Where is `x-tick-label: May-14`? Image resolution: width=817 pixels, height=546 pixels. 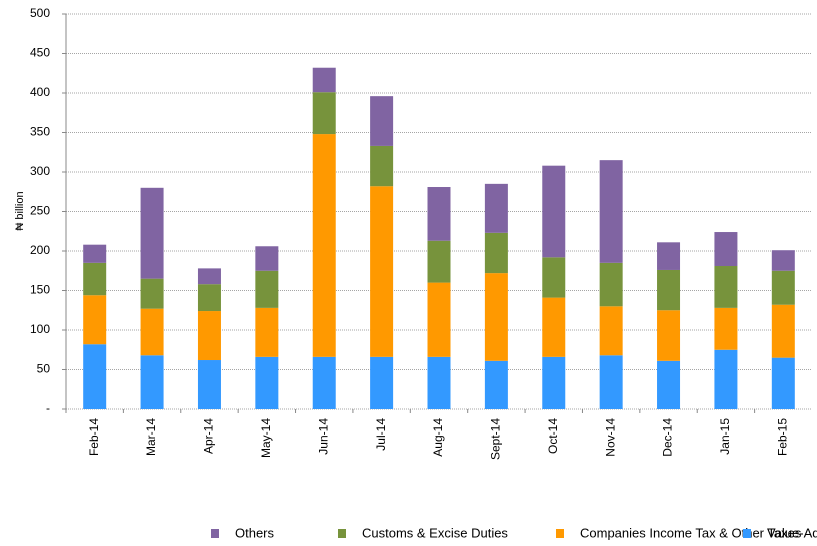 x-tick-label: May-14 is located at coordinates (266, 438).